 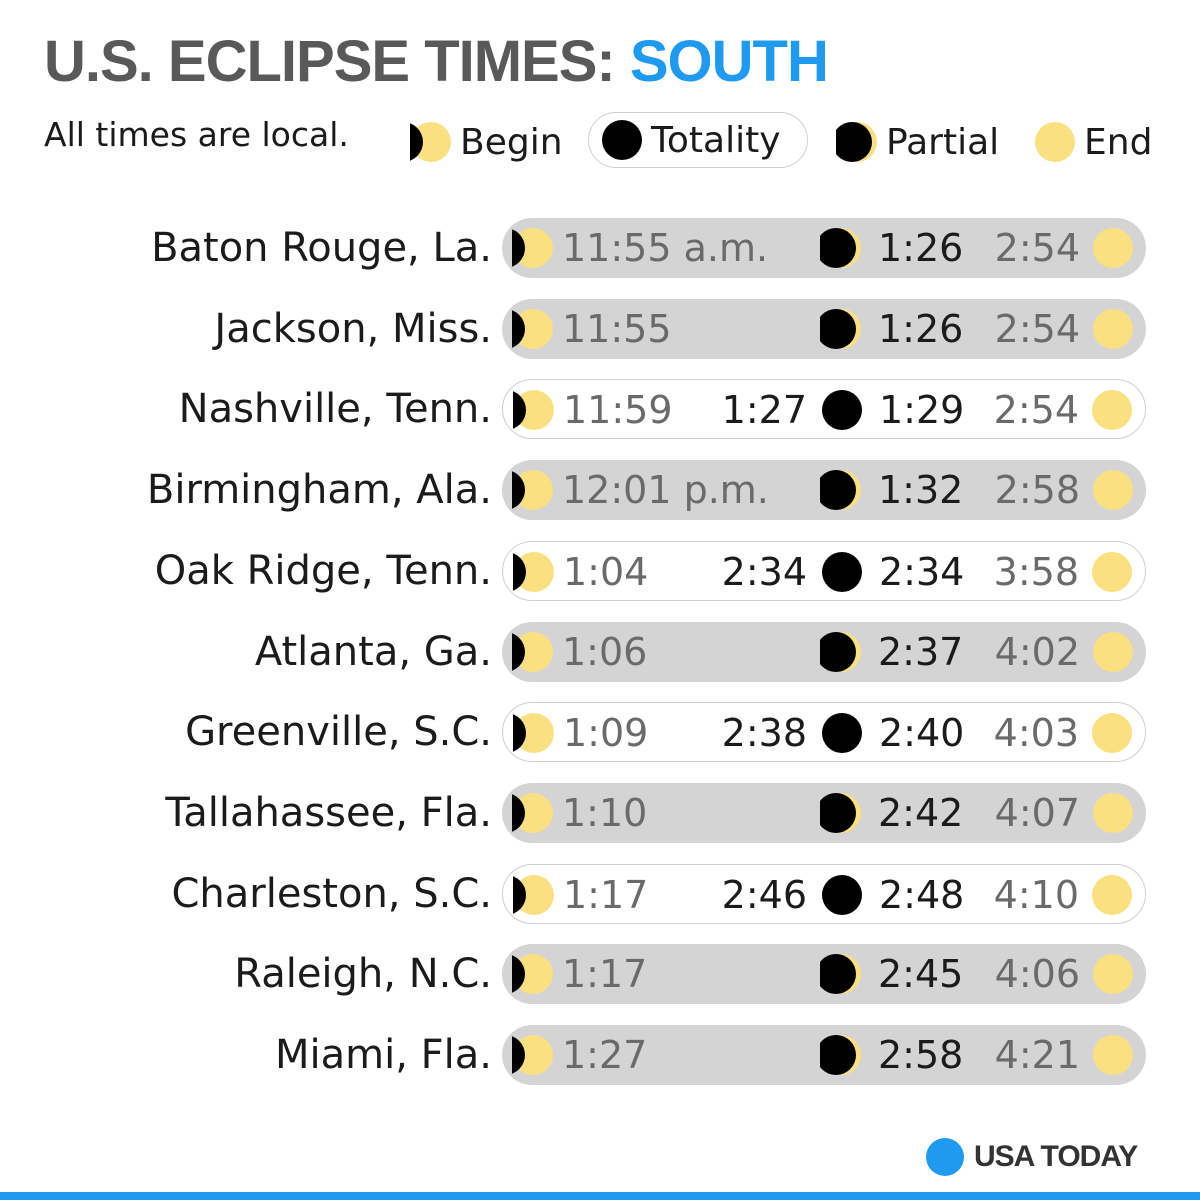 I want to click on begin-time: 1:10, so click(x=605, y=813).